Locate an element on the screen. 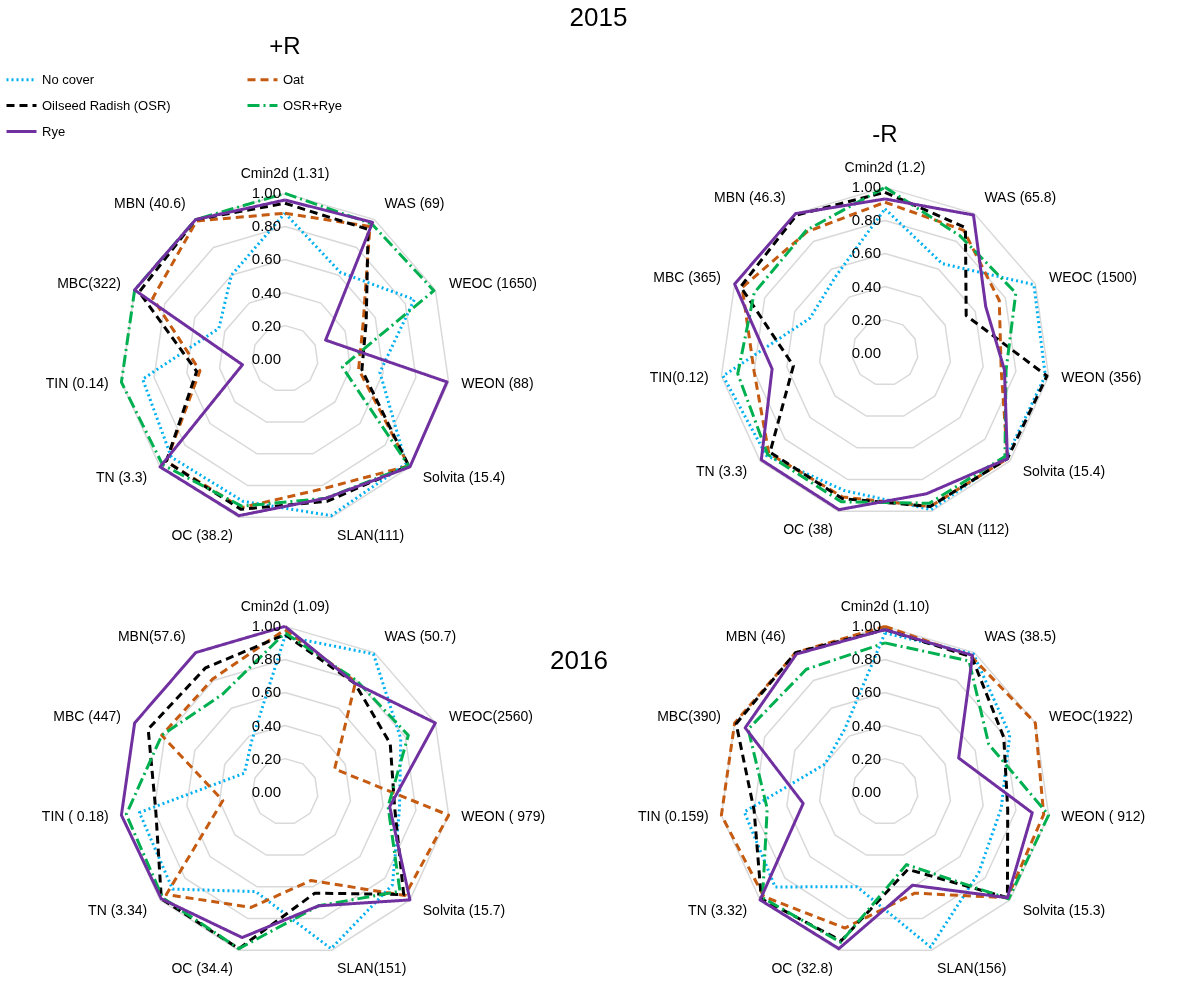 This screenshot has width=1197, height=1008. spoke-label: TIN(0.12) is located at coordinates (679, 376).